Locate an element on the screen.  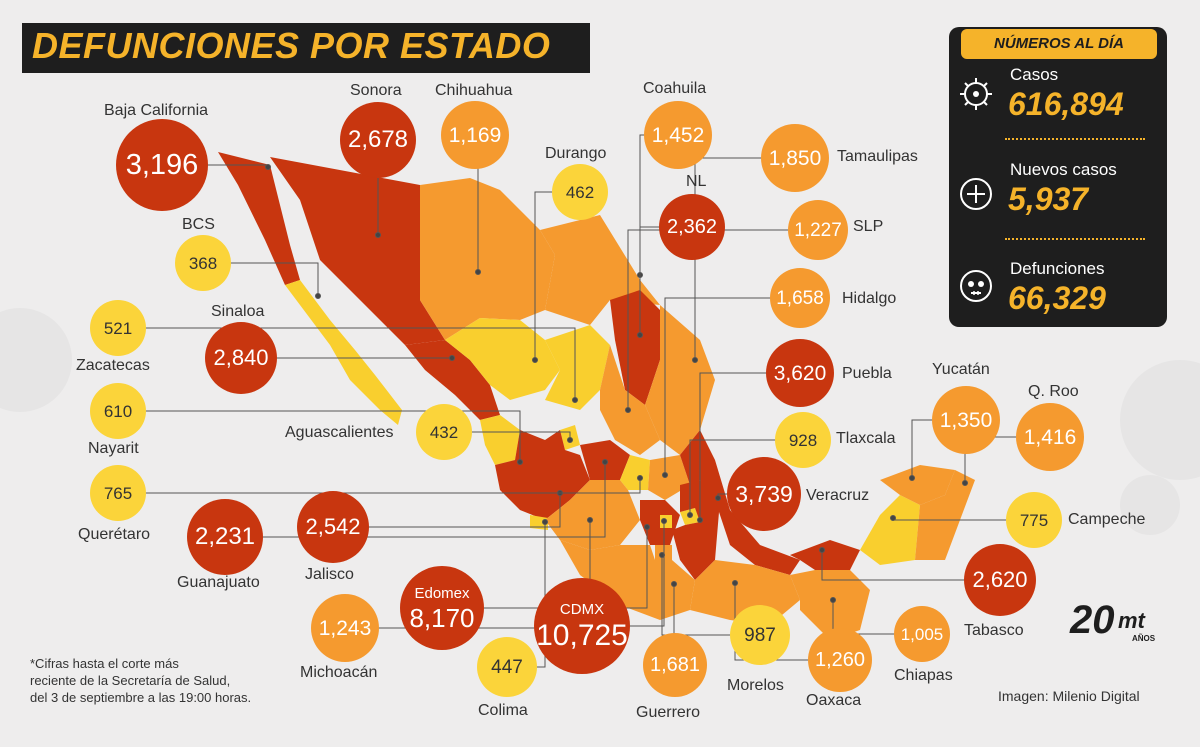
leader-line-jalisco is located at coordinates (447, 510).